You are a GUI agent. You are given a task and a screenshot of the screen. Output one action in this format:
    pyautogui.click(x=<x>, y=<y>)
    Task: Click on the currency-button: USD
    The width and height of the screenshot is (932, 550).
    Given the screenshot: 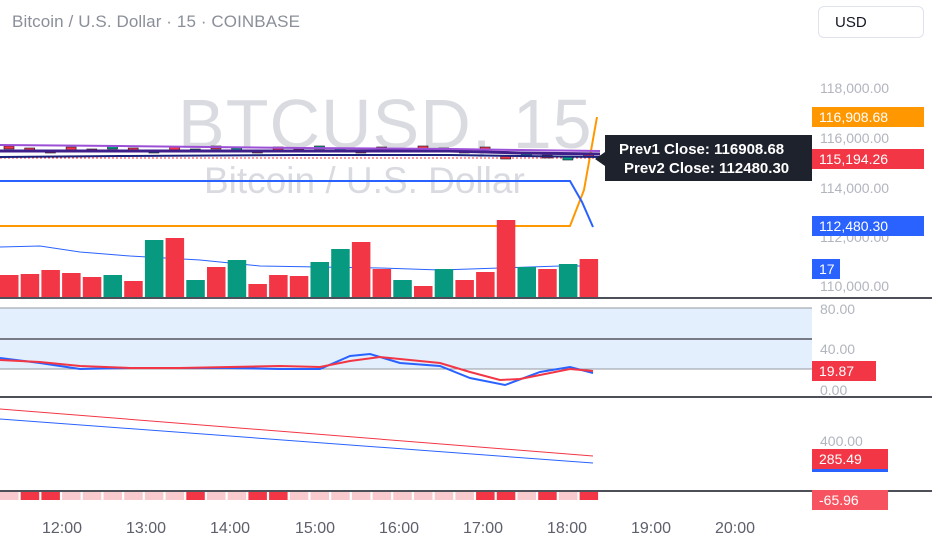 What is the action you would take?
    pyautogui.click(x=871, y=22)
    